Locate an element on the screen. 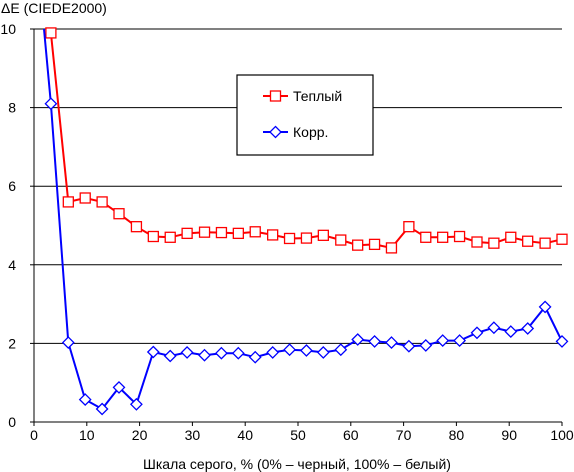  legend: Теплый Корр. is located at coordinates (305, 115).